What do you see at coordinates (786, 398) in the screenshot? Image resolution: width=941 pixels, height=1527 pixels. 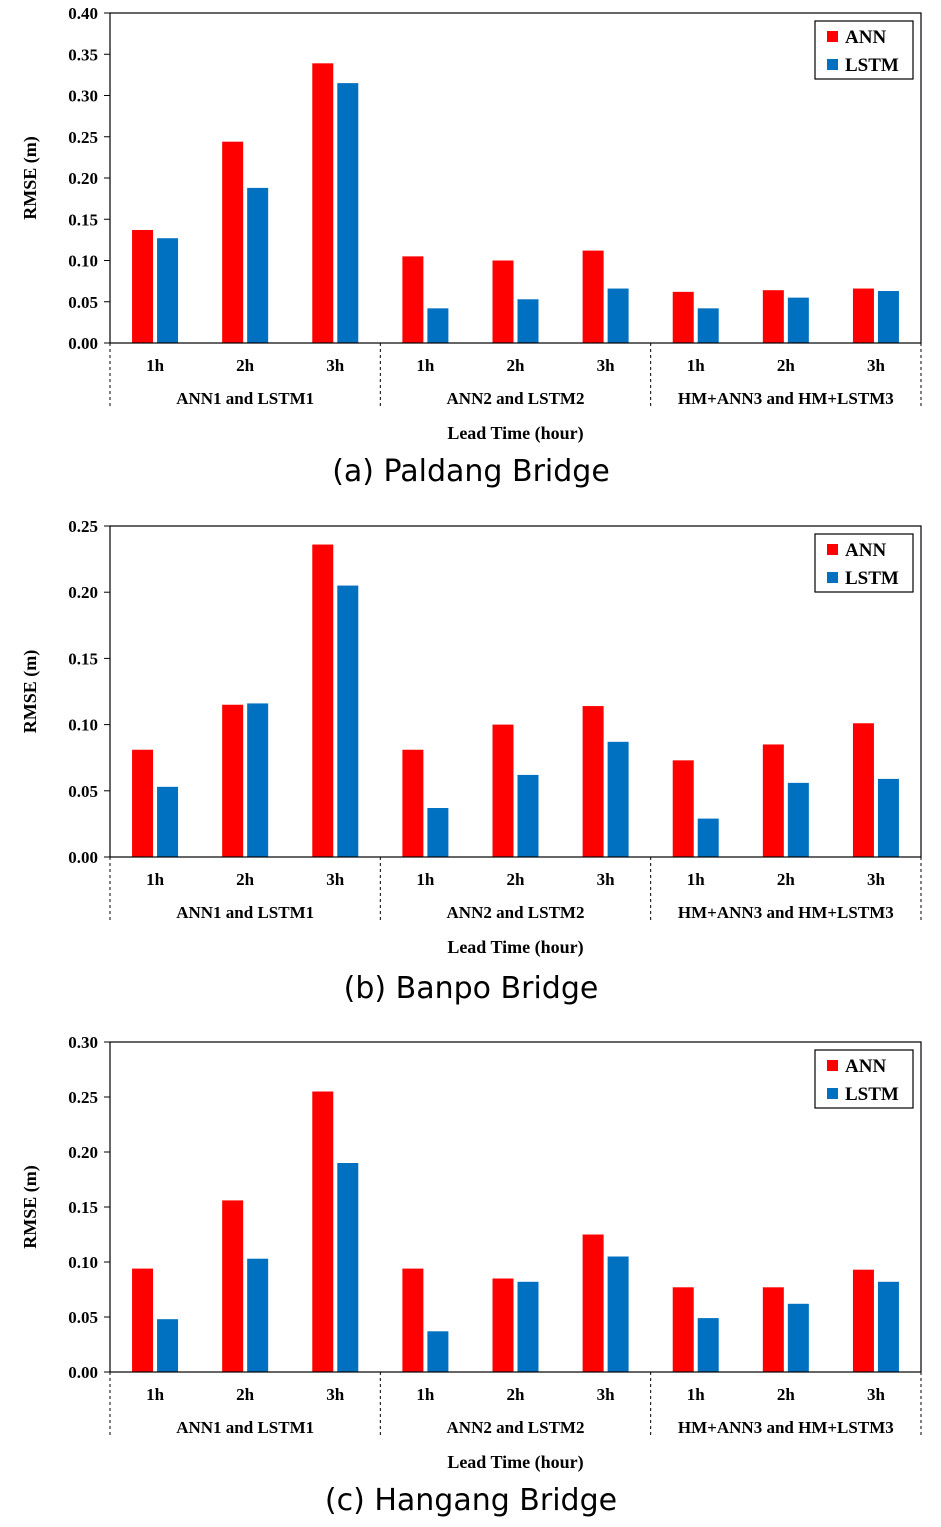 I see `group-label: HM+ANN3 and HM+LSTM3` at bounding box center [786, 398].